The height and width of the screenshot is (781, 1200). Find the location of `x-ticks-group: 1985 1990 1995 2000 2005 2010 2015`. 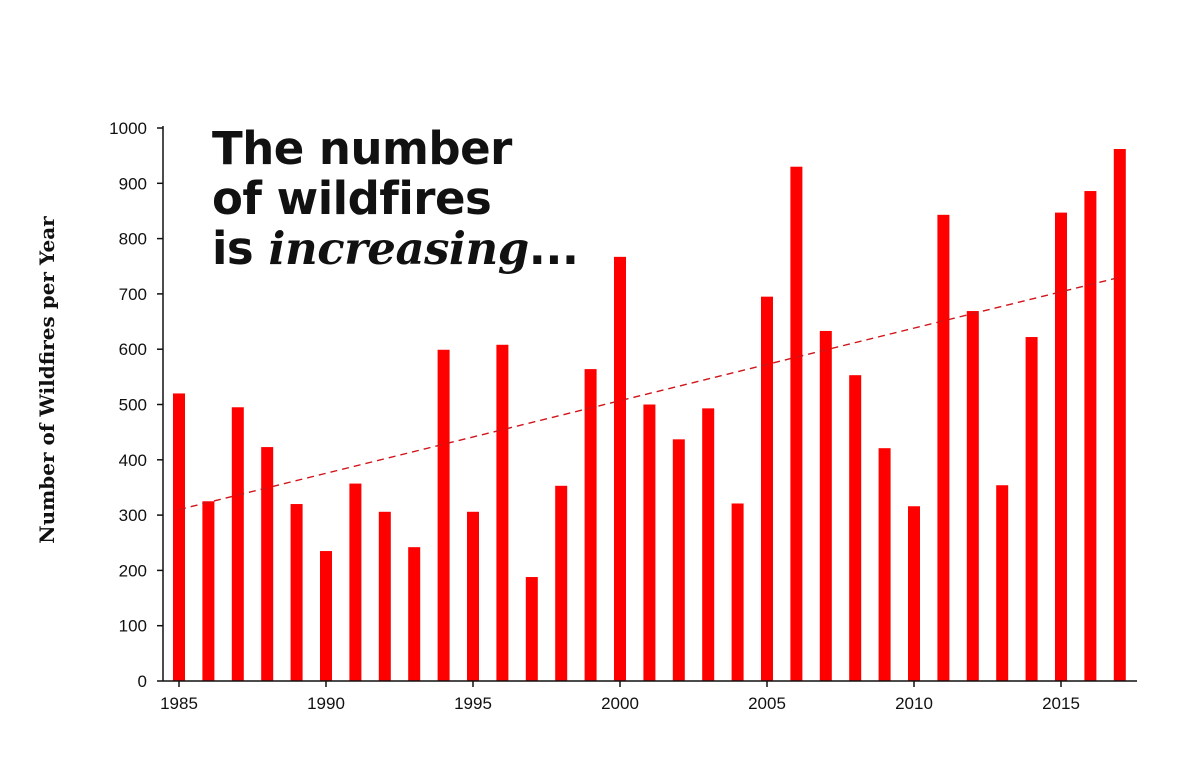

x-ticks-group: 1985 1990 1995 2000 2005 2010 2015 is located at coordinates (620, 697).